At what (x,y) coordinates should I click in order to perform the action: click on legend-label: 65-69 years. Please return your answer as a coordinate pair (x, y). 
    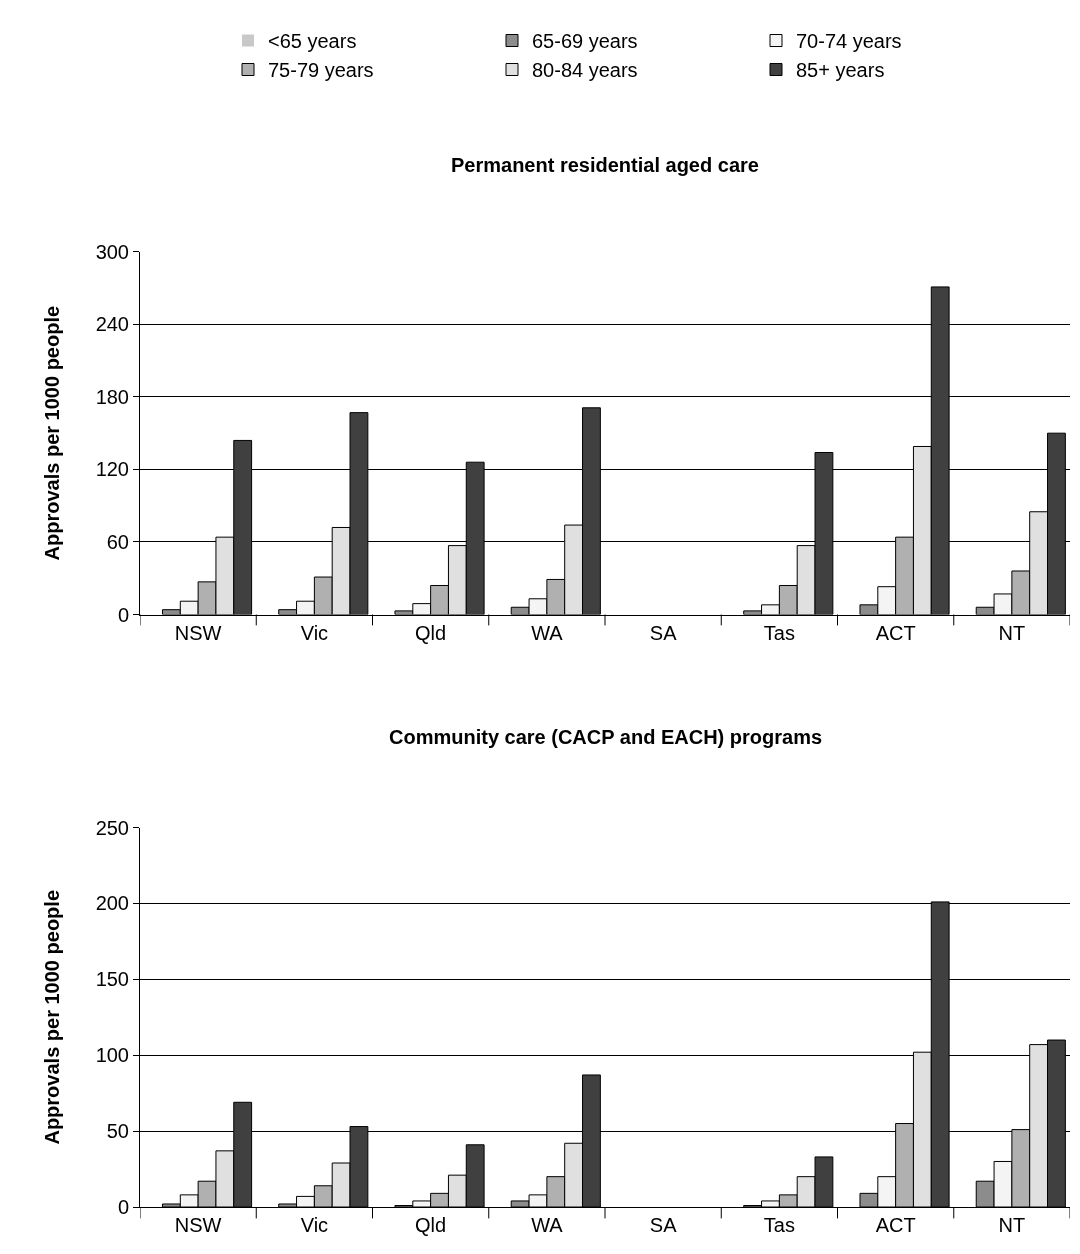
    Looking at the image, I should click on (585, 41).